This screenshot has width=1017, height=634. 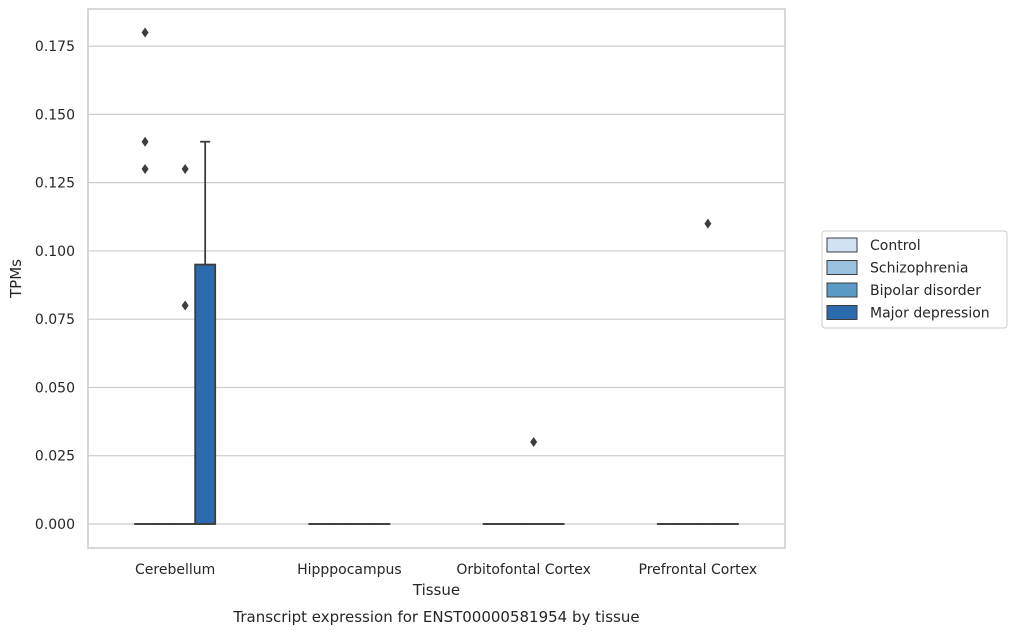 What do you see at coordinates (55, 525) in the screenshot?
I see `y-tick-label: 0.000` at bounding box center [55, 525].